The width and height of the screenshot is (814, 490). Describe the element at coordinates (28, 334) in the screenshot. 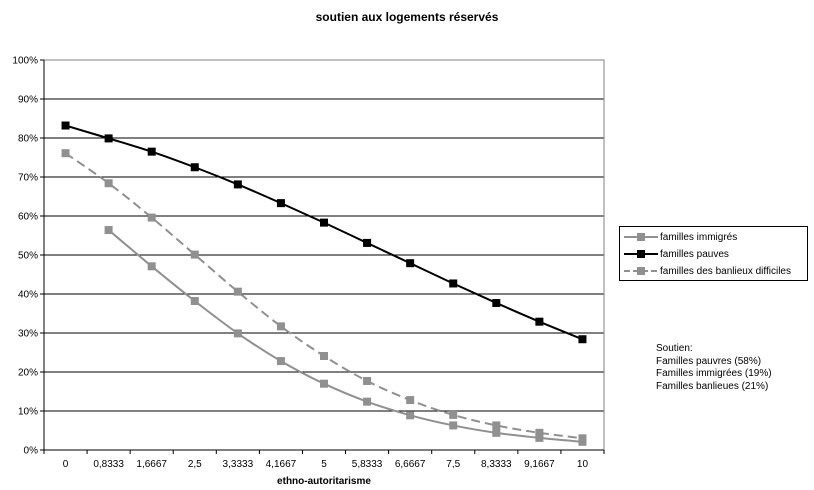

I see `y-tick-label: 30%` at that location.